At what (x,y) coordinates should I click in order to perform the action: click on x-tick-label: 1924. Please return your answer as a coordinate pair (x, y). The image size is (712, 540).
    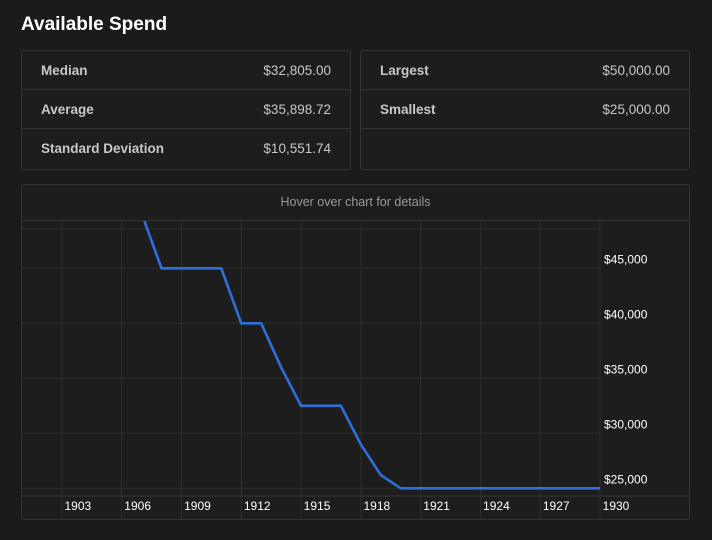
    Looking at the image, I should click on (496, 506).